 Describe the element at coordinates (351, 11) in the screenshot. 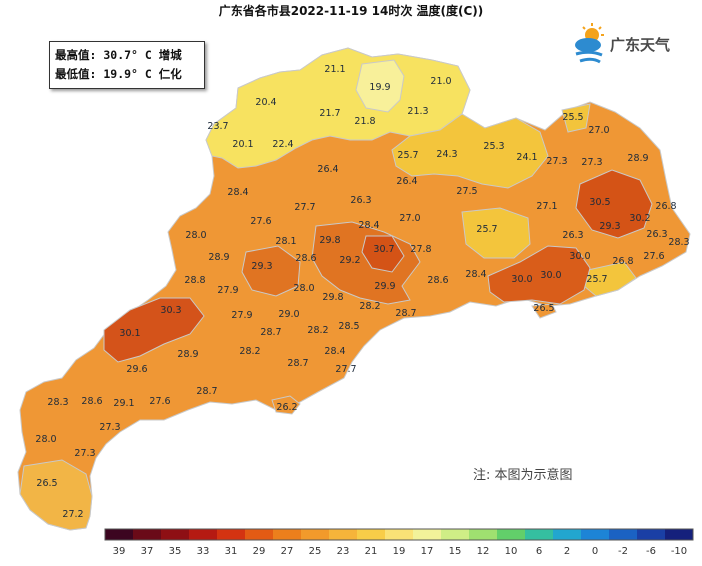

I see `map-title: 广东省各市县2022-11-19 14时次 温度(度(C))` at that location.